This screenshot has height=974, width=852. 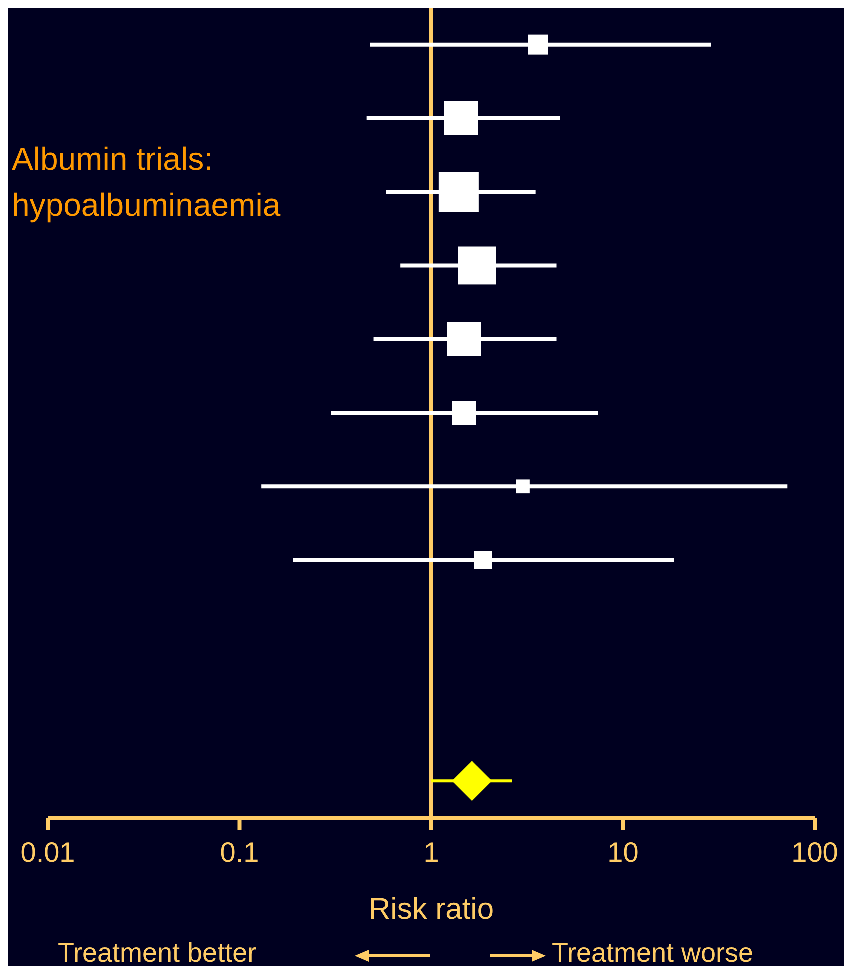 What do you see at coordinates (48, 852) in the screenshot?
I see `x-tick-label: 0.01` at bounding box center [48, 852].